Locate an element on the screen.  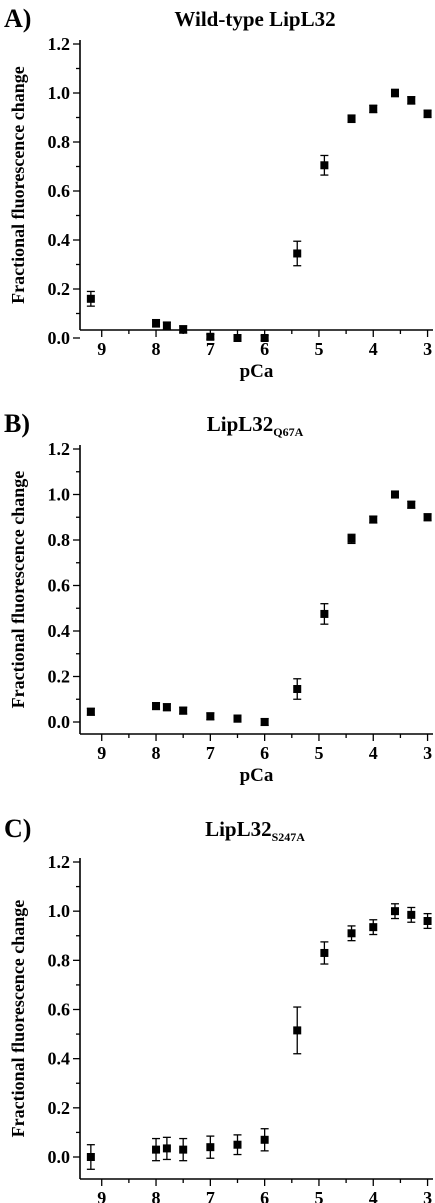
panel-label: B) is located at coordinates (17, 423).